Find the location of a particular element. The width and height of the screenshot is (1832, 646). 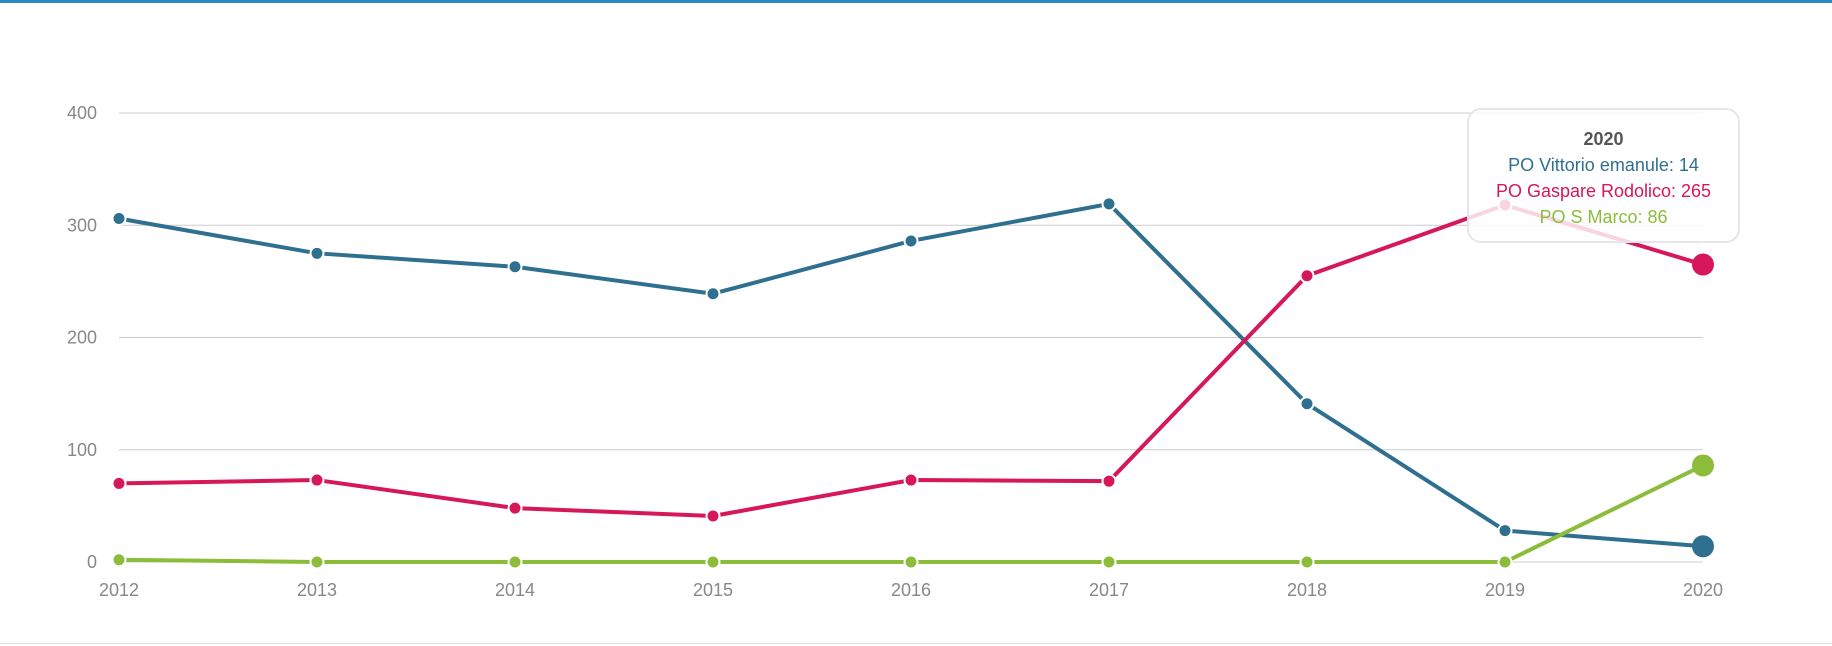

x-tick-label: 2020 is located at coordinates (1703, 590).